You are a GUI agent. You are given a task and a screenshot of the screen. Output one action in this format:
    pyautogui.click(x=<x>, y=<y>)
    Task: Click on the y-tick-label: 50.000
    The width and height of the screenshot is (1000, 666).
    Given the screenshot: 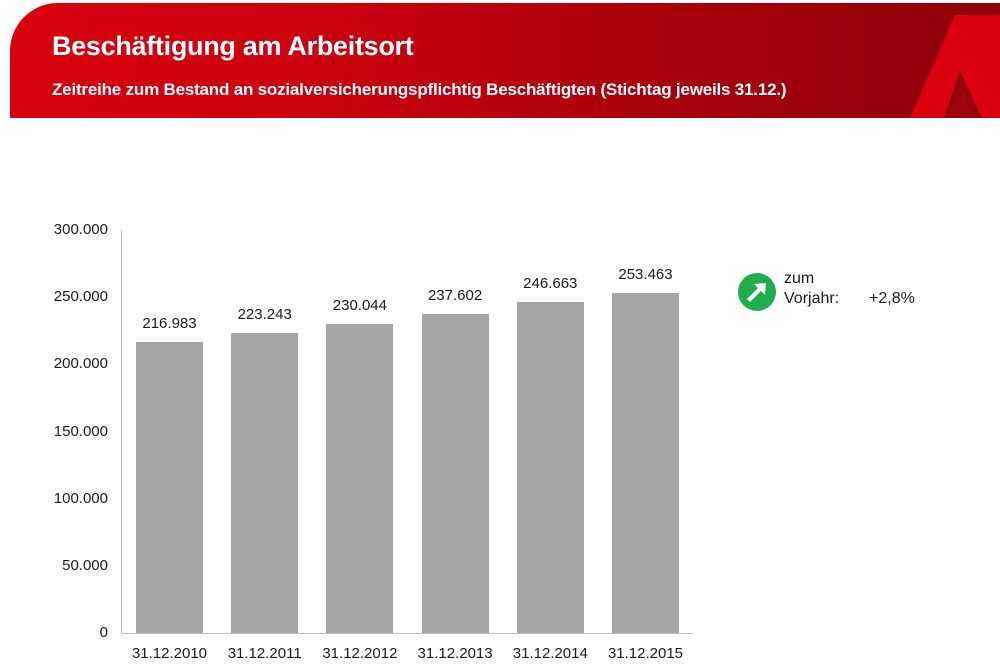 What is the action you would take?
    pyautogui.click(x=85, y=565)
    